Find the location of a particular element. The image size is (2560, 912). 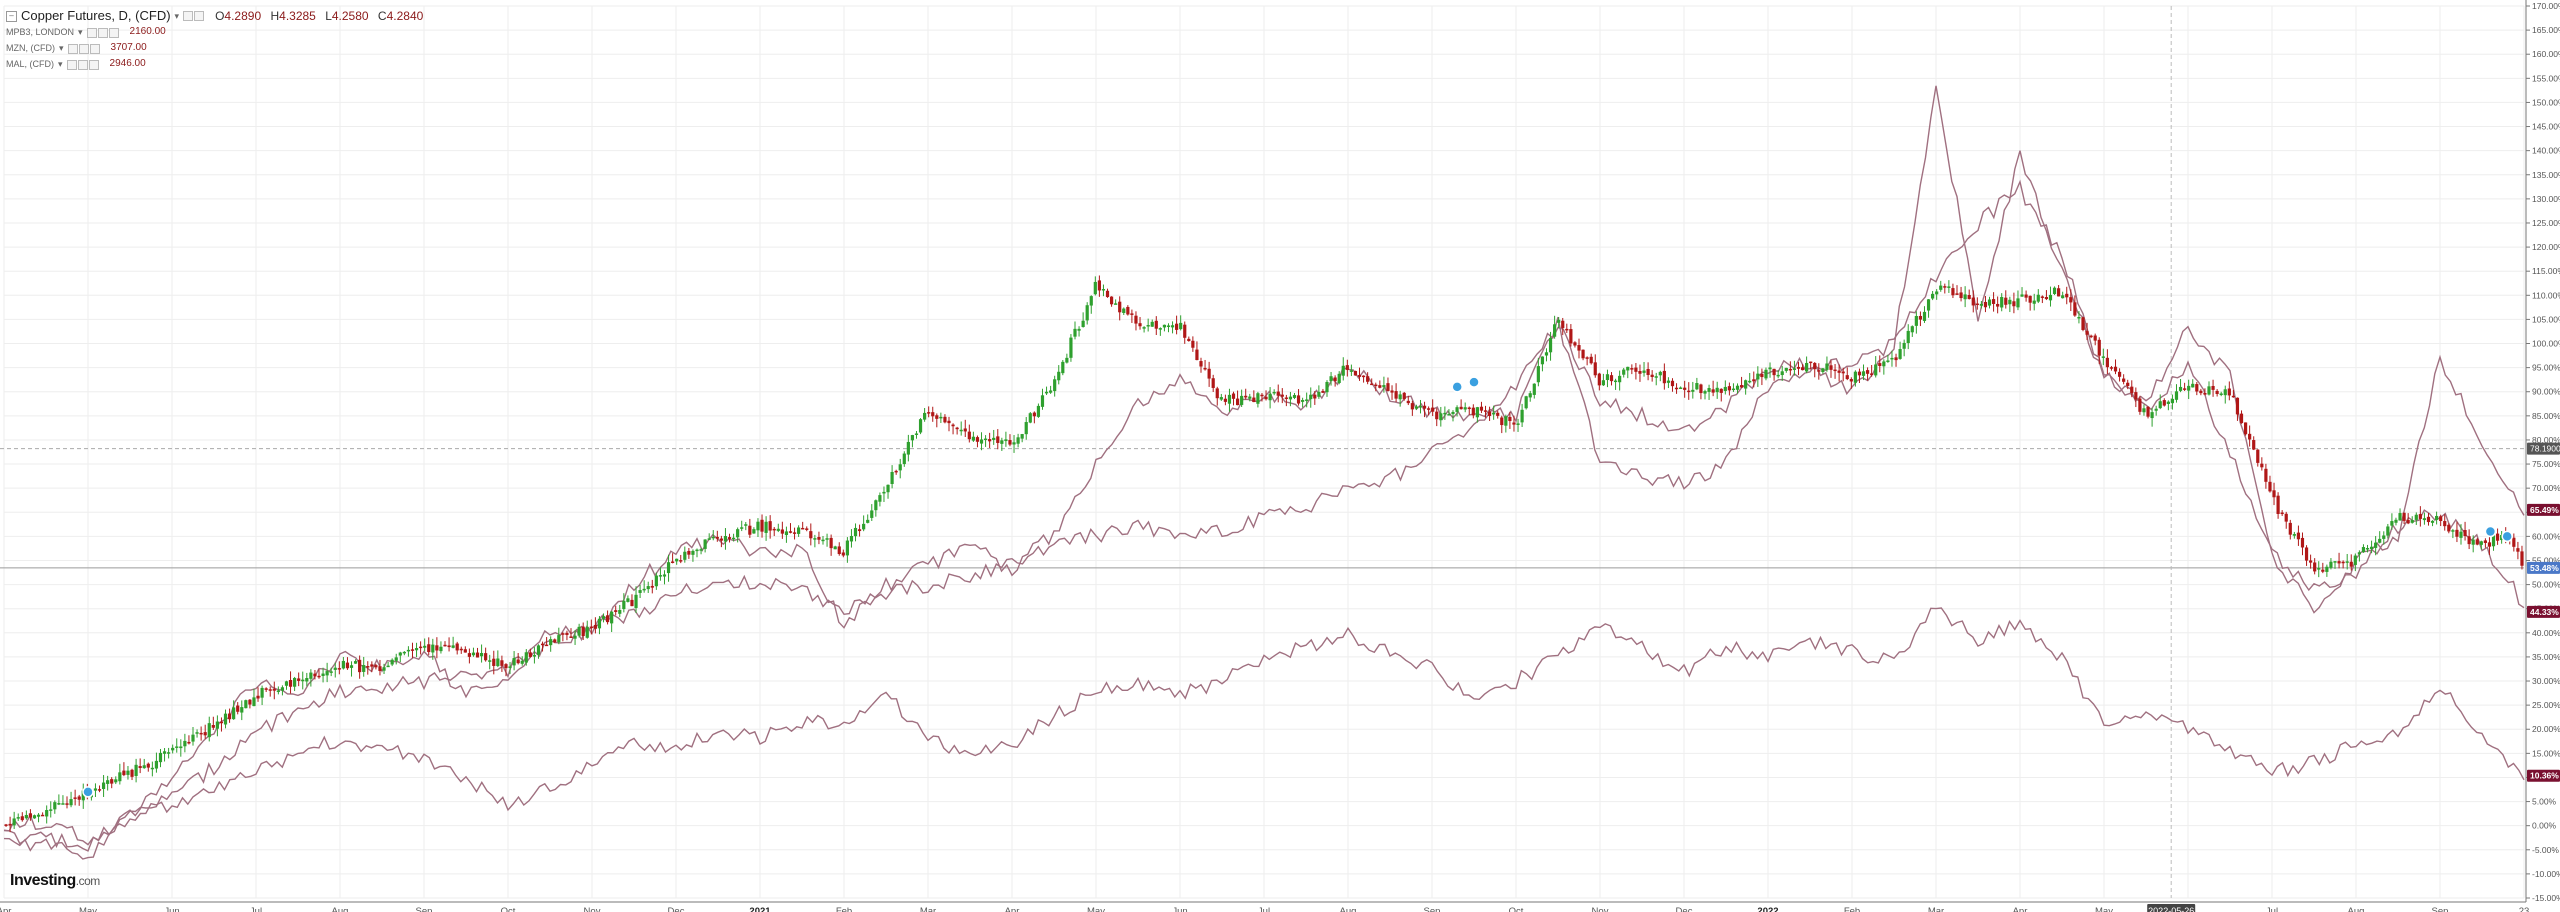

compare-legend-row: MZN, (CFD) ▾ 3707.00 is located at coordinates (76, 48).